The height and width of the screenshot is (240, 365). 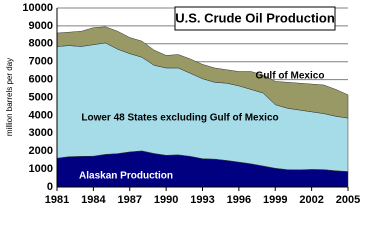 What do you see at coordinates (41, 80) in the screenshot?
I see `y-tick-label: 6000` at bounding box center [41, 80].